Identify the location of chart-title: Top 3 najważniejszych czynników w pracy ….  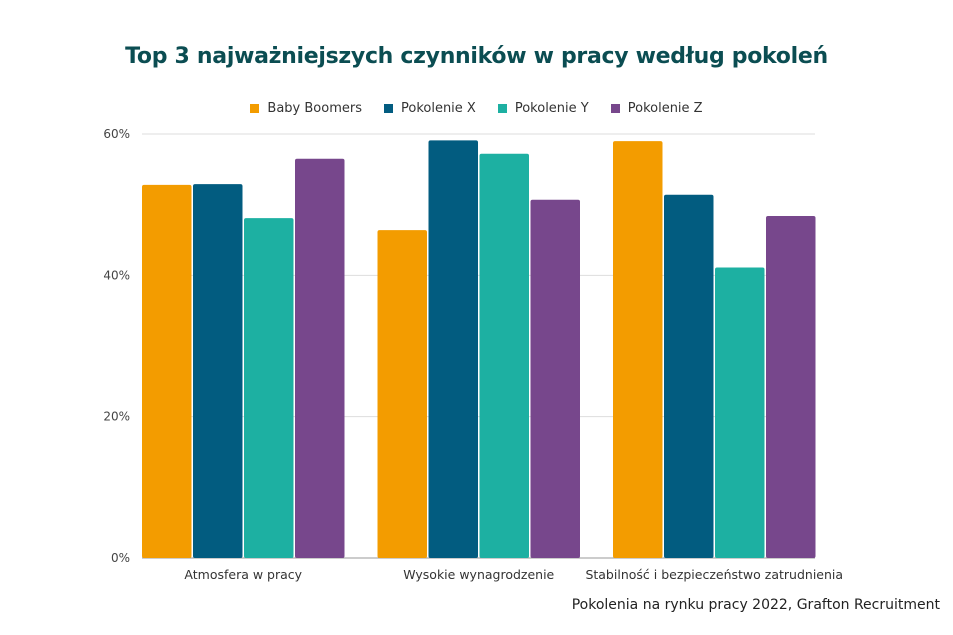
(476, 56).